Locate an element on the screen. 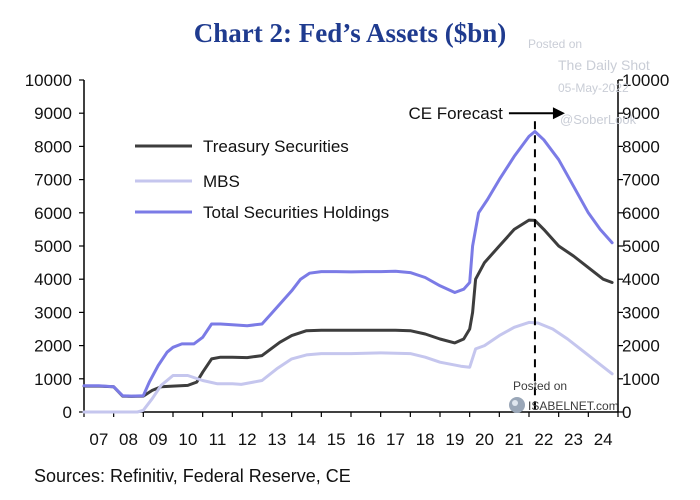 The height and width of the screenshot is (500, 700). y-tick-label-left: 2000 is located at coordinates (53, 346).